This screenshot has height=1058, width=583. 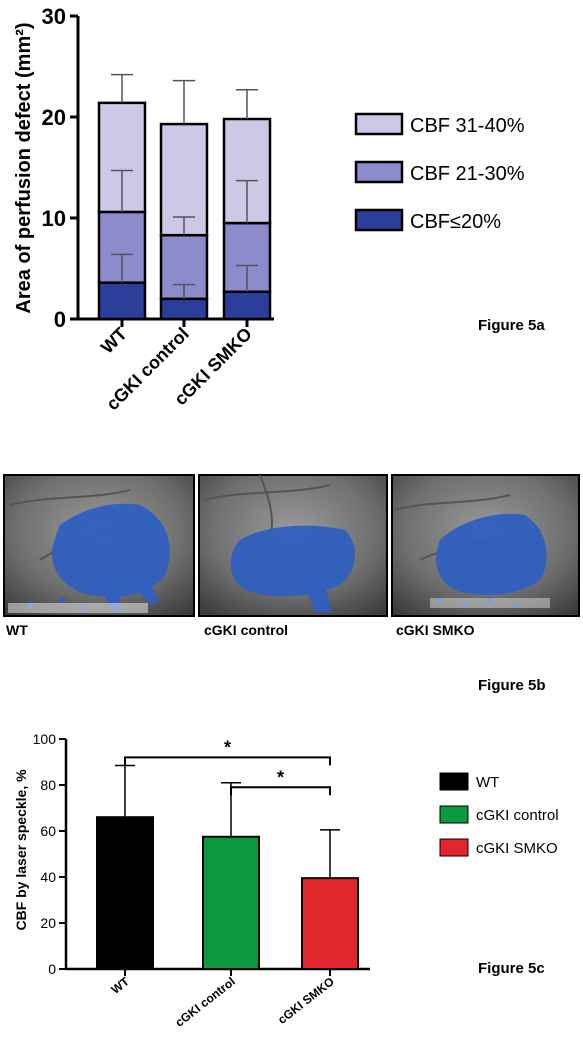 What do you see at coordinates (54, 218) in the screenshot?
I see `y-tick-label: 10` at bounding box center [54, 218].